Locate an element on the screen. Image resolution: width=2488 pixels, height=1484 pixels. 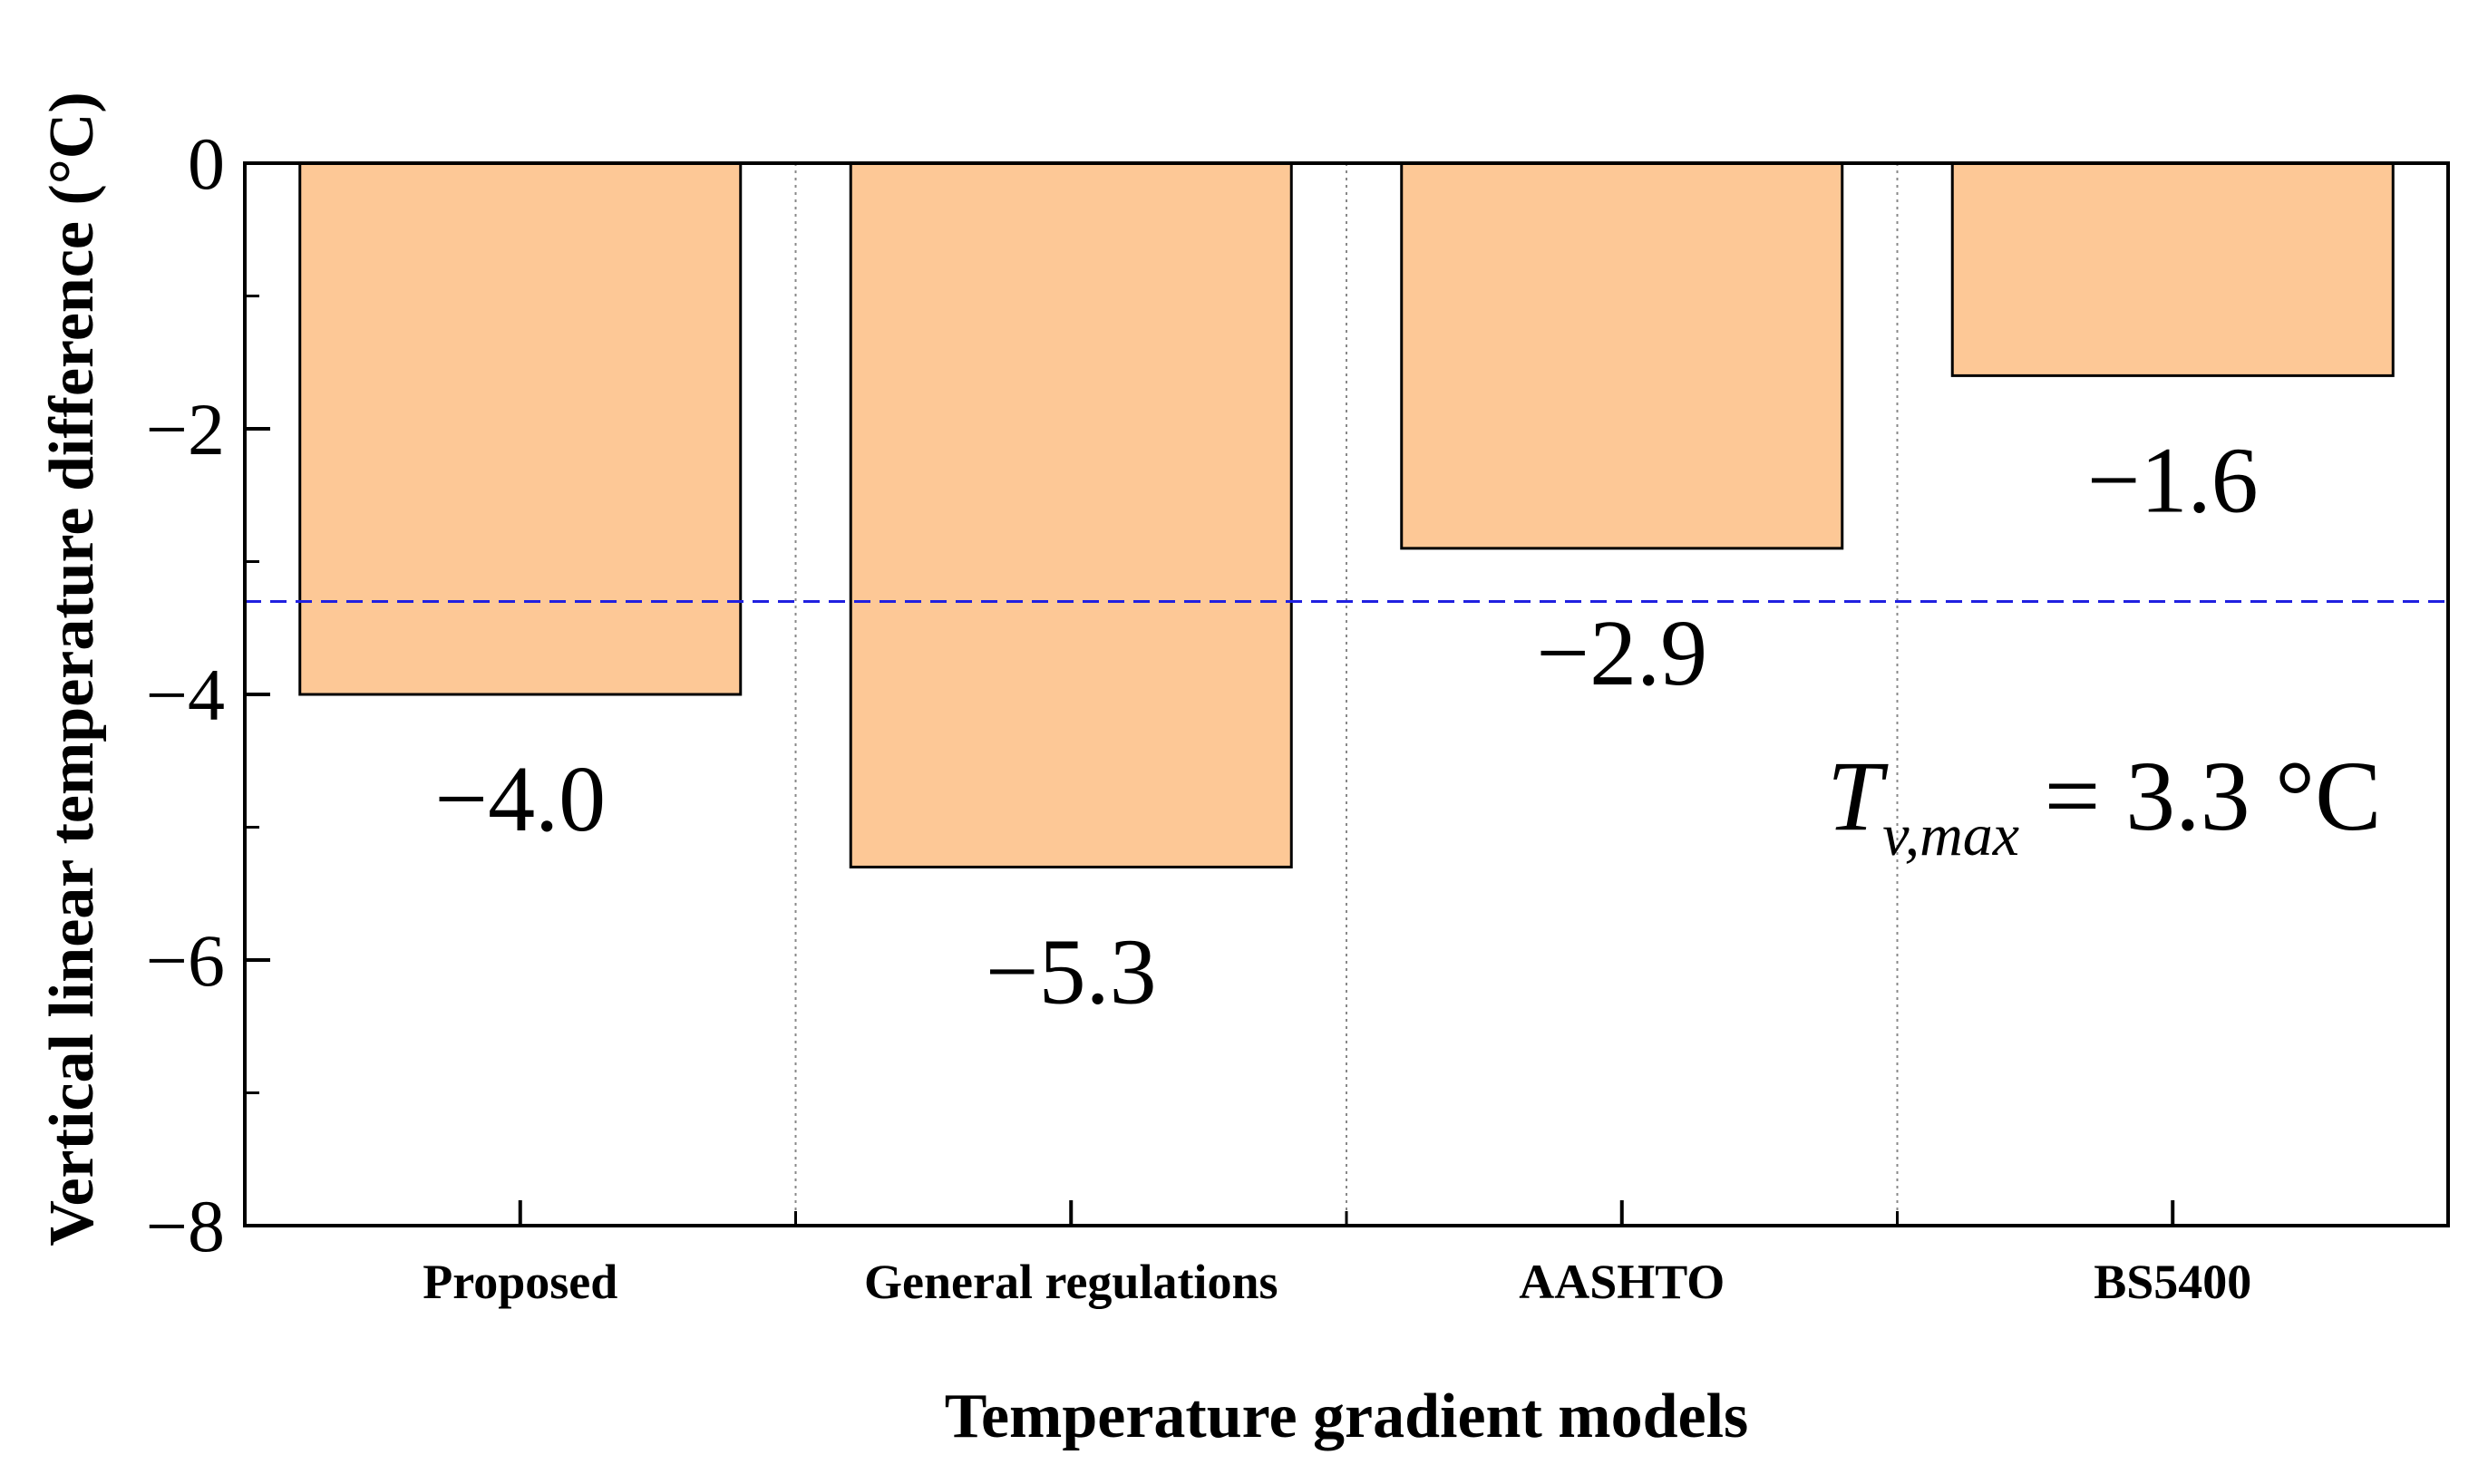
y-axis-ticks is located at coordinates (257, 694).